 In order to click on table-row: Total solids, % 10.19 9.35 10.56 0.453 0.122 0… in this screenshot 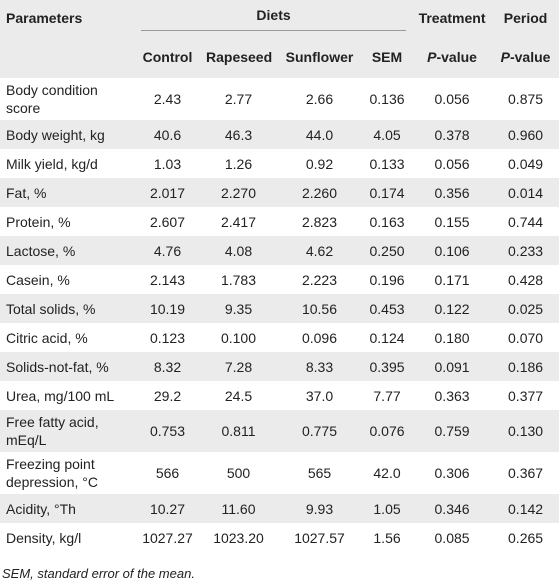, I will do `click(279, 308)`.